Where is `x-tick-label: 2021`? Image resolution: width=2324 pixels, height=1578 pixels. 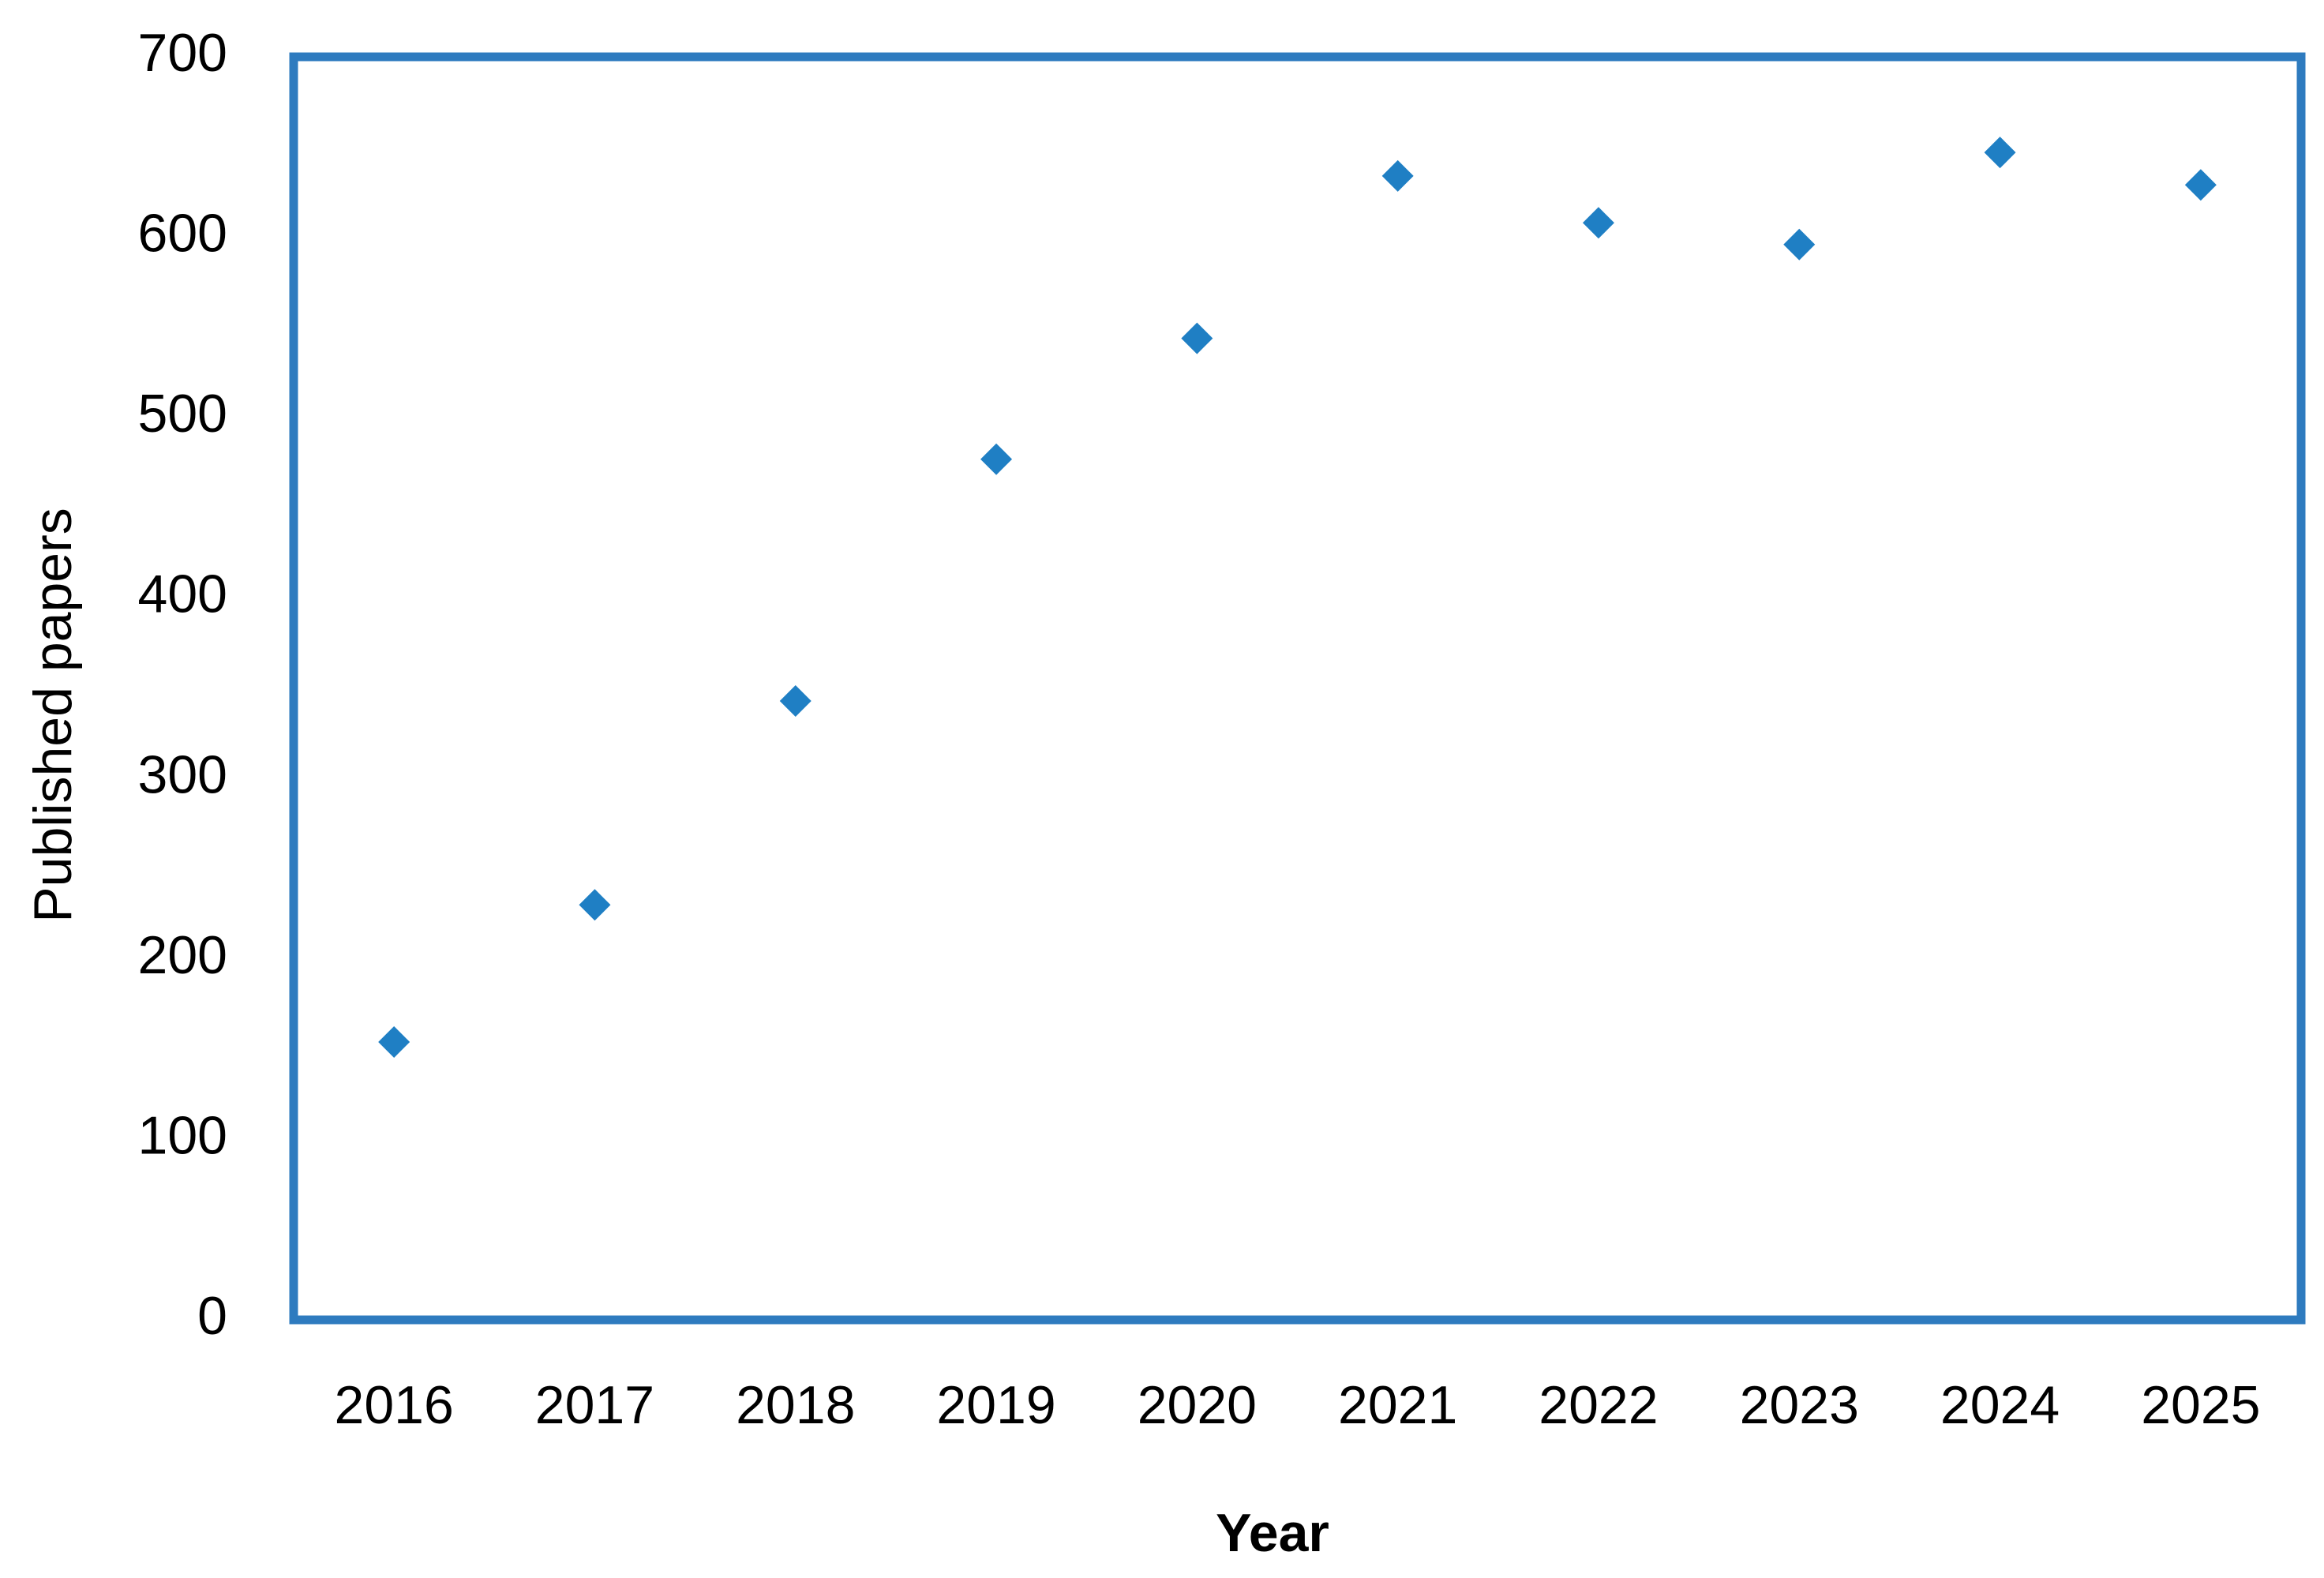
x-tick-label: 2021 is located at coordinates (1397, 1405).